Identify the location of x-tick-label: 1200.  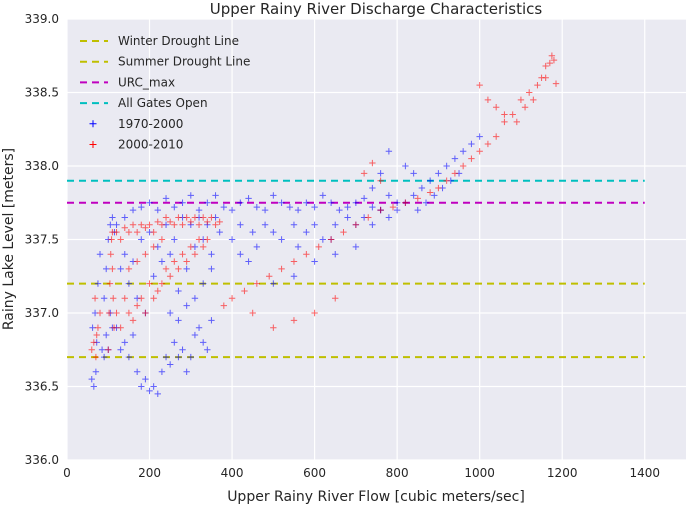
(562, 473).